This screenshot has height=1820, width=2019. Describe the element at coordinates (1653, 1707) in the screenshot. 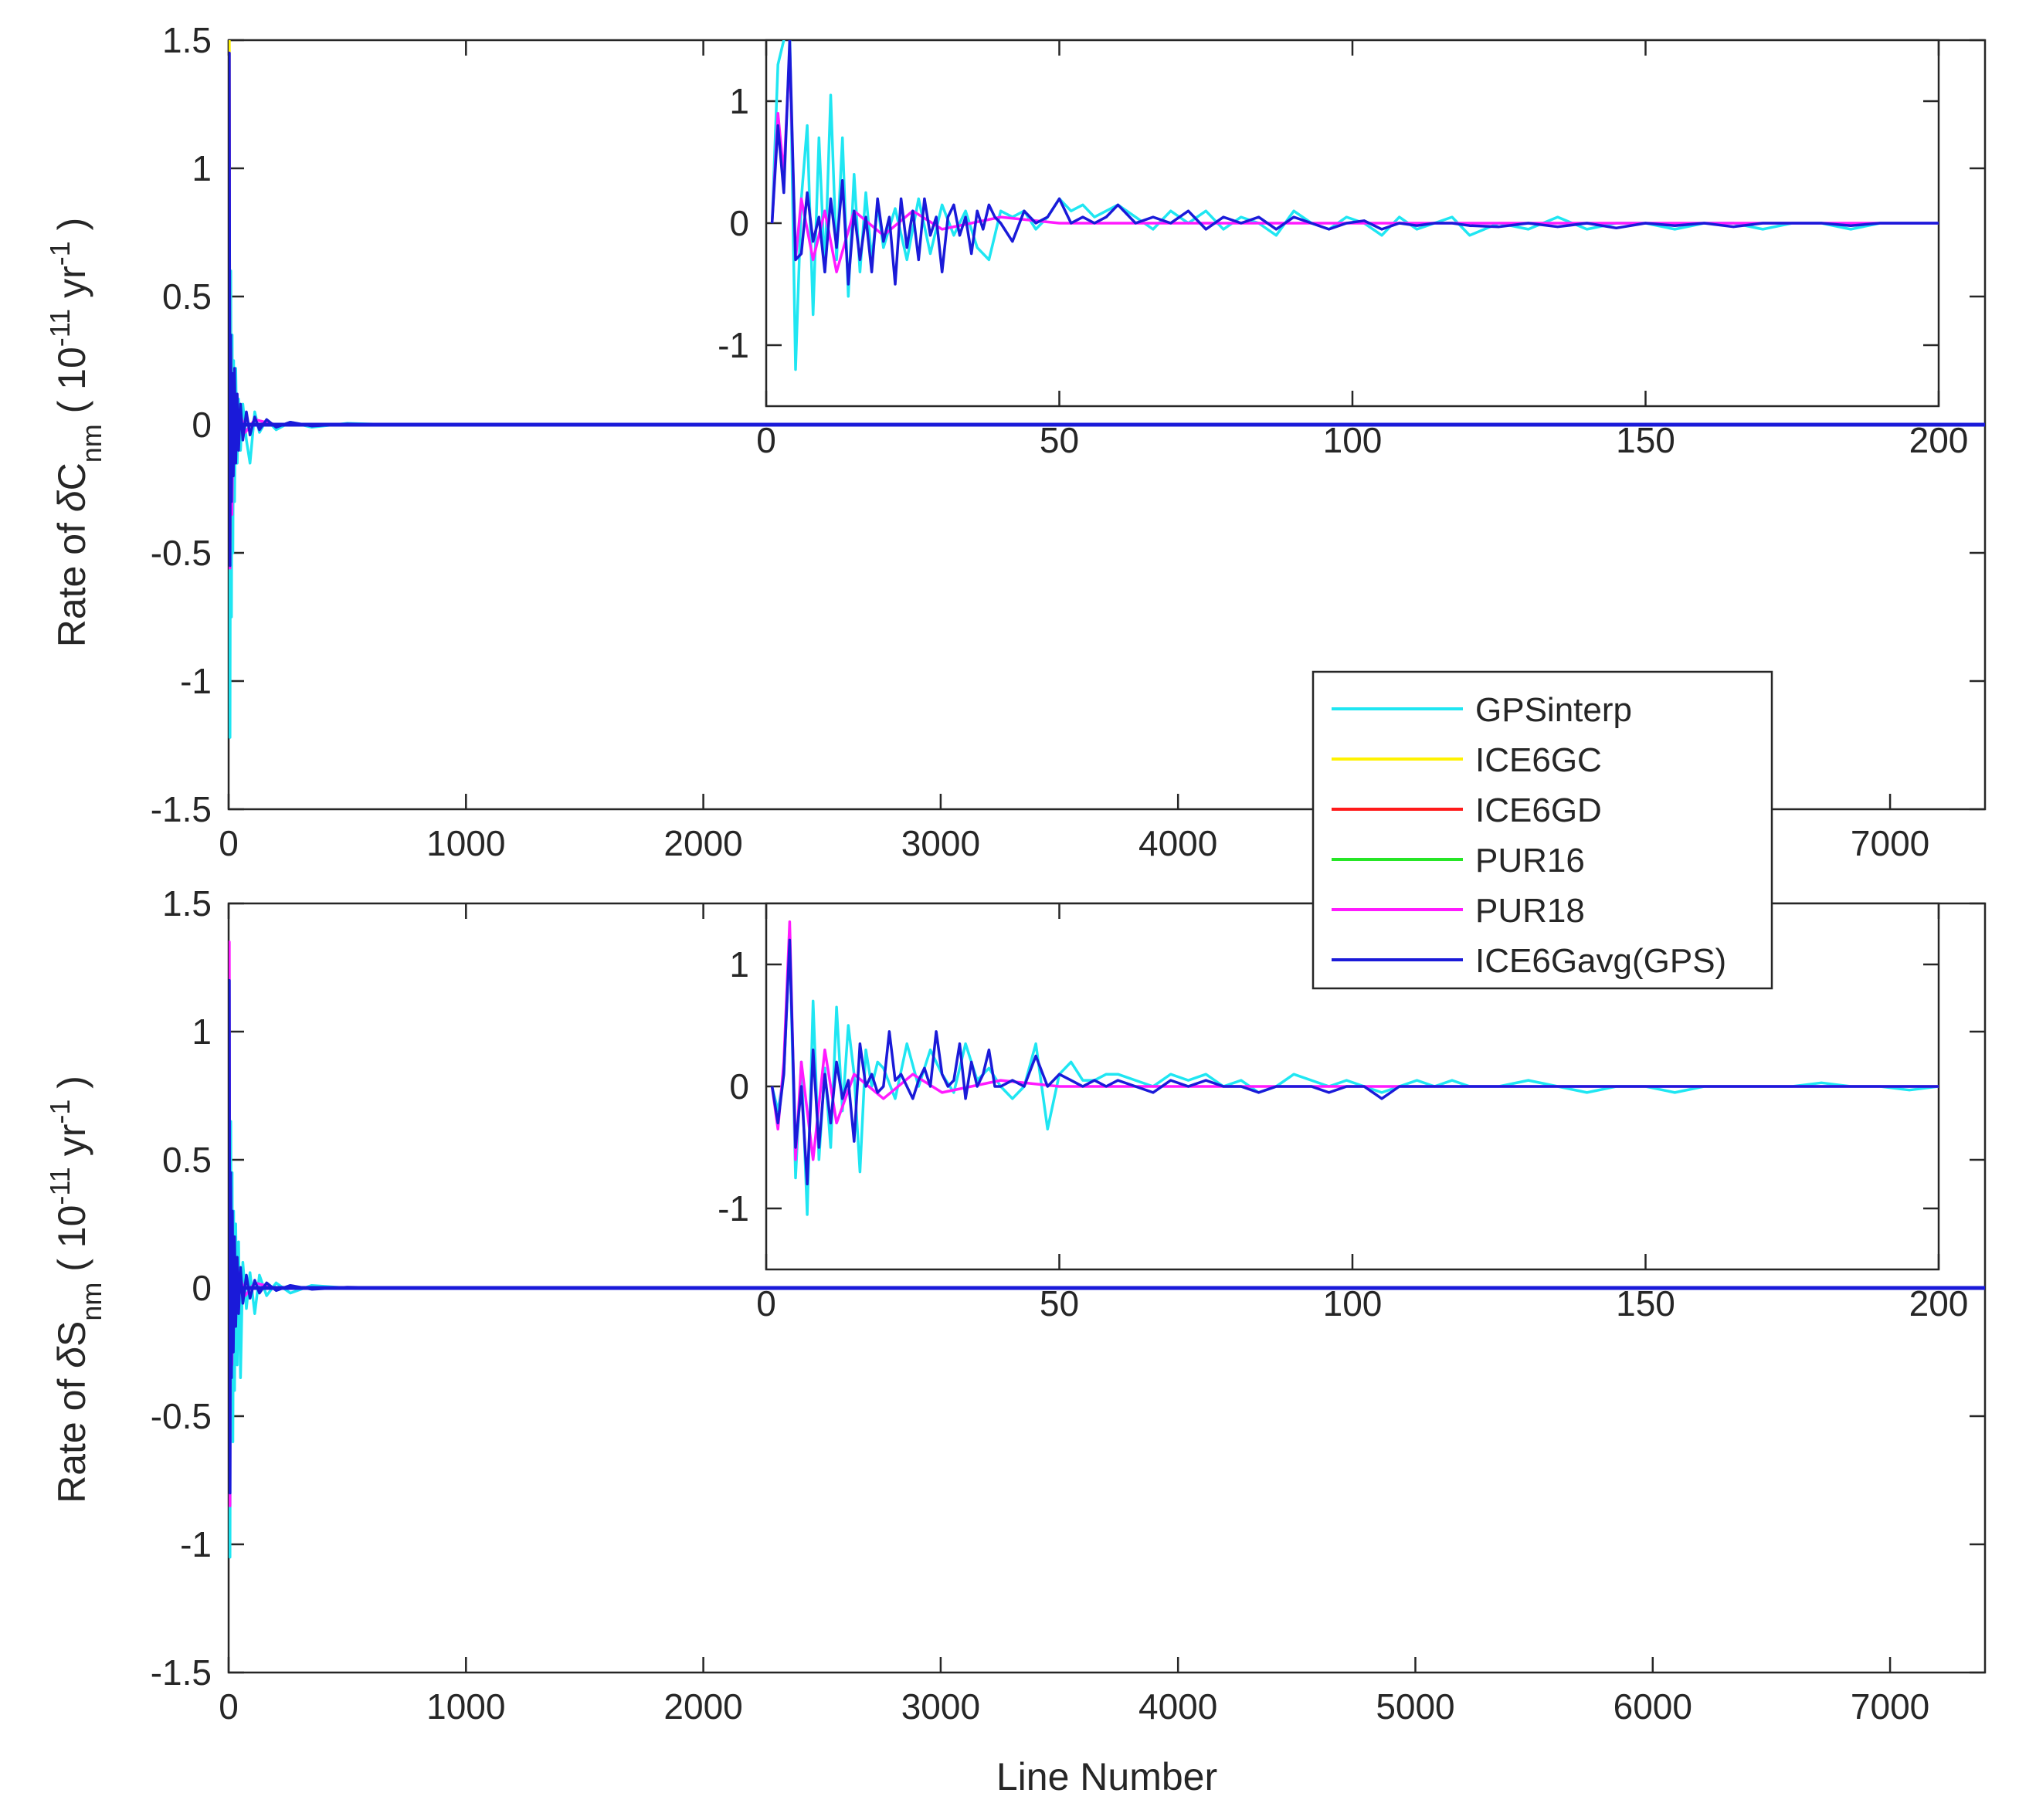

I see `bottom-x-tick-label: 6000` at that location.